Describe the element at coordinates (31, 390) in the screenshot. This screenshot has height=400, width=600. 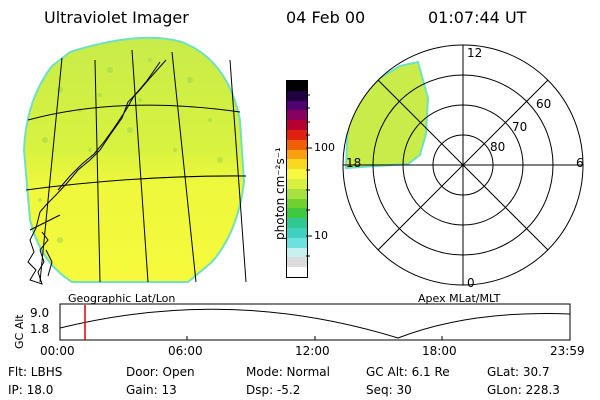
I see `status-ip: IP: 18.0` at that location.